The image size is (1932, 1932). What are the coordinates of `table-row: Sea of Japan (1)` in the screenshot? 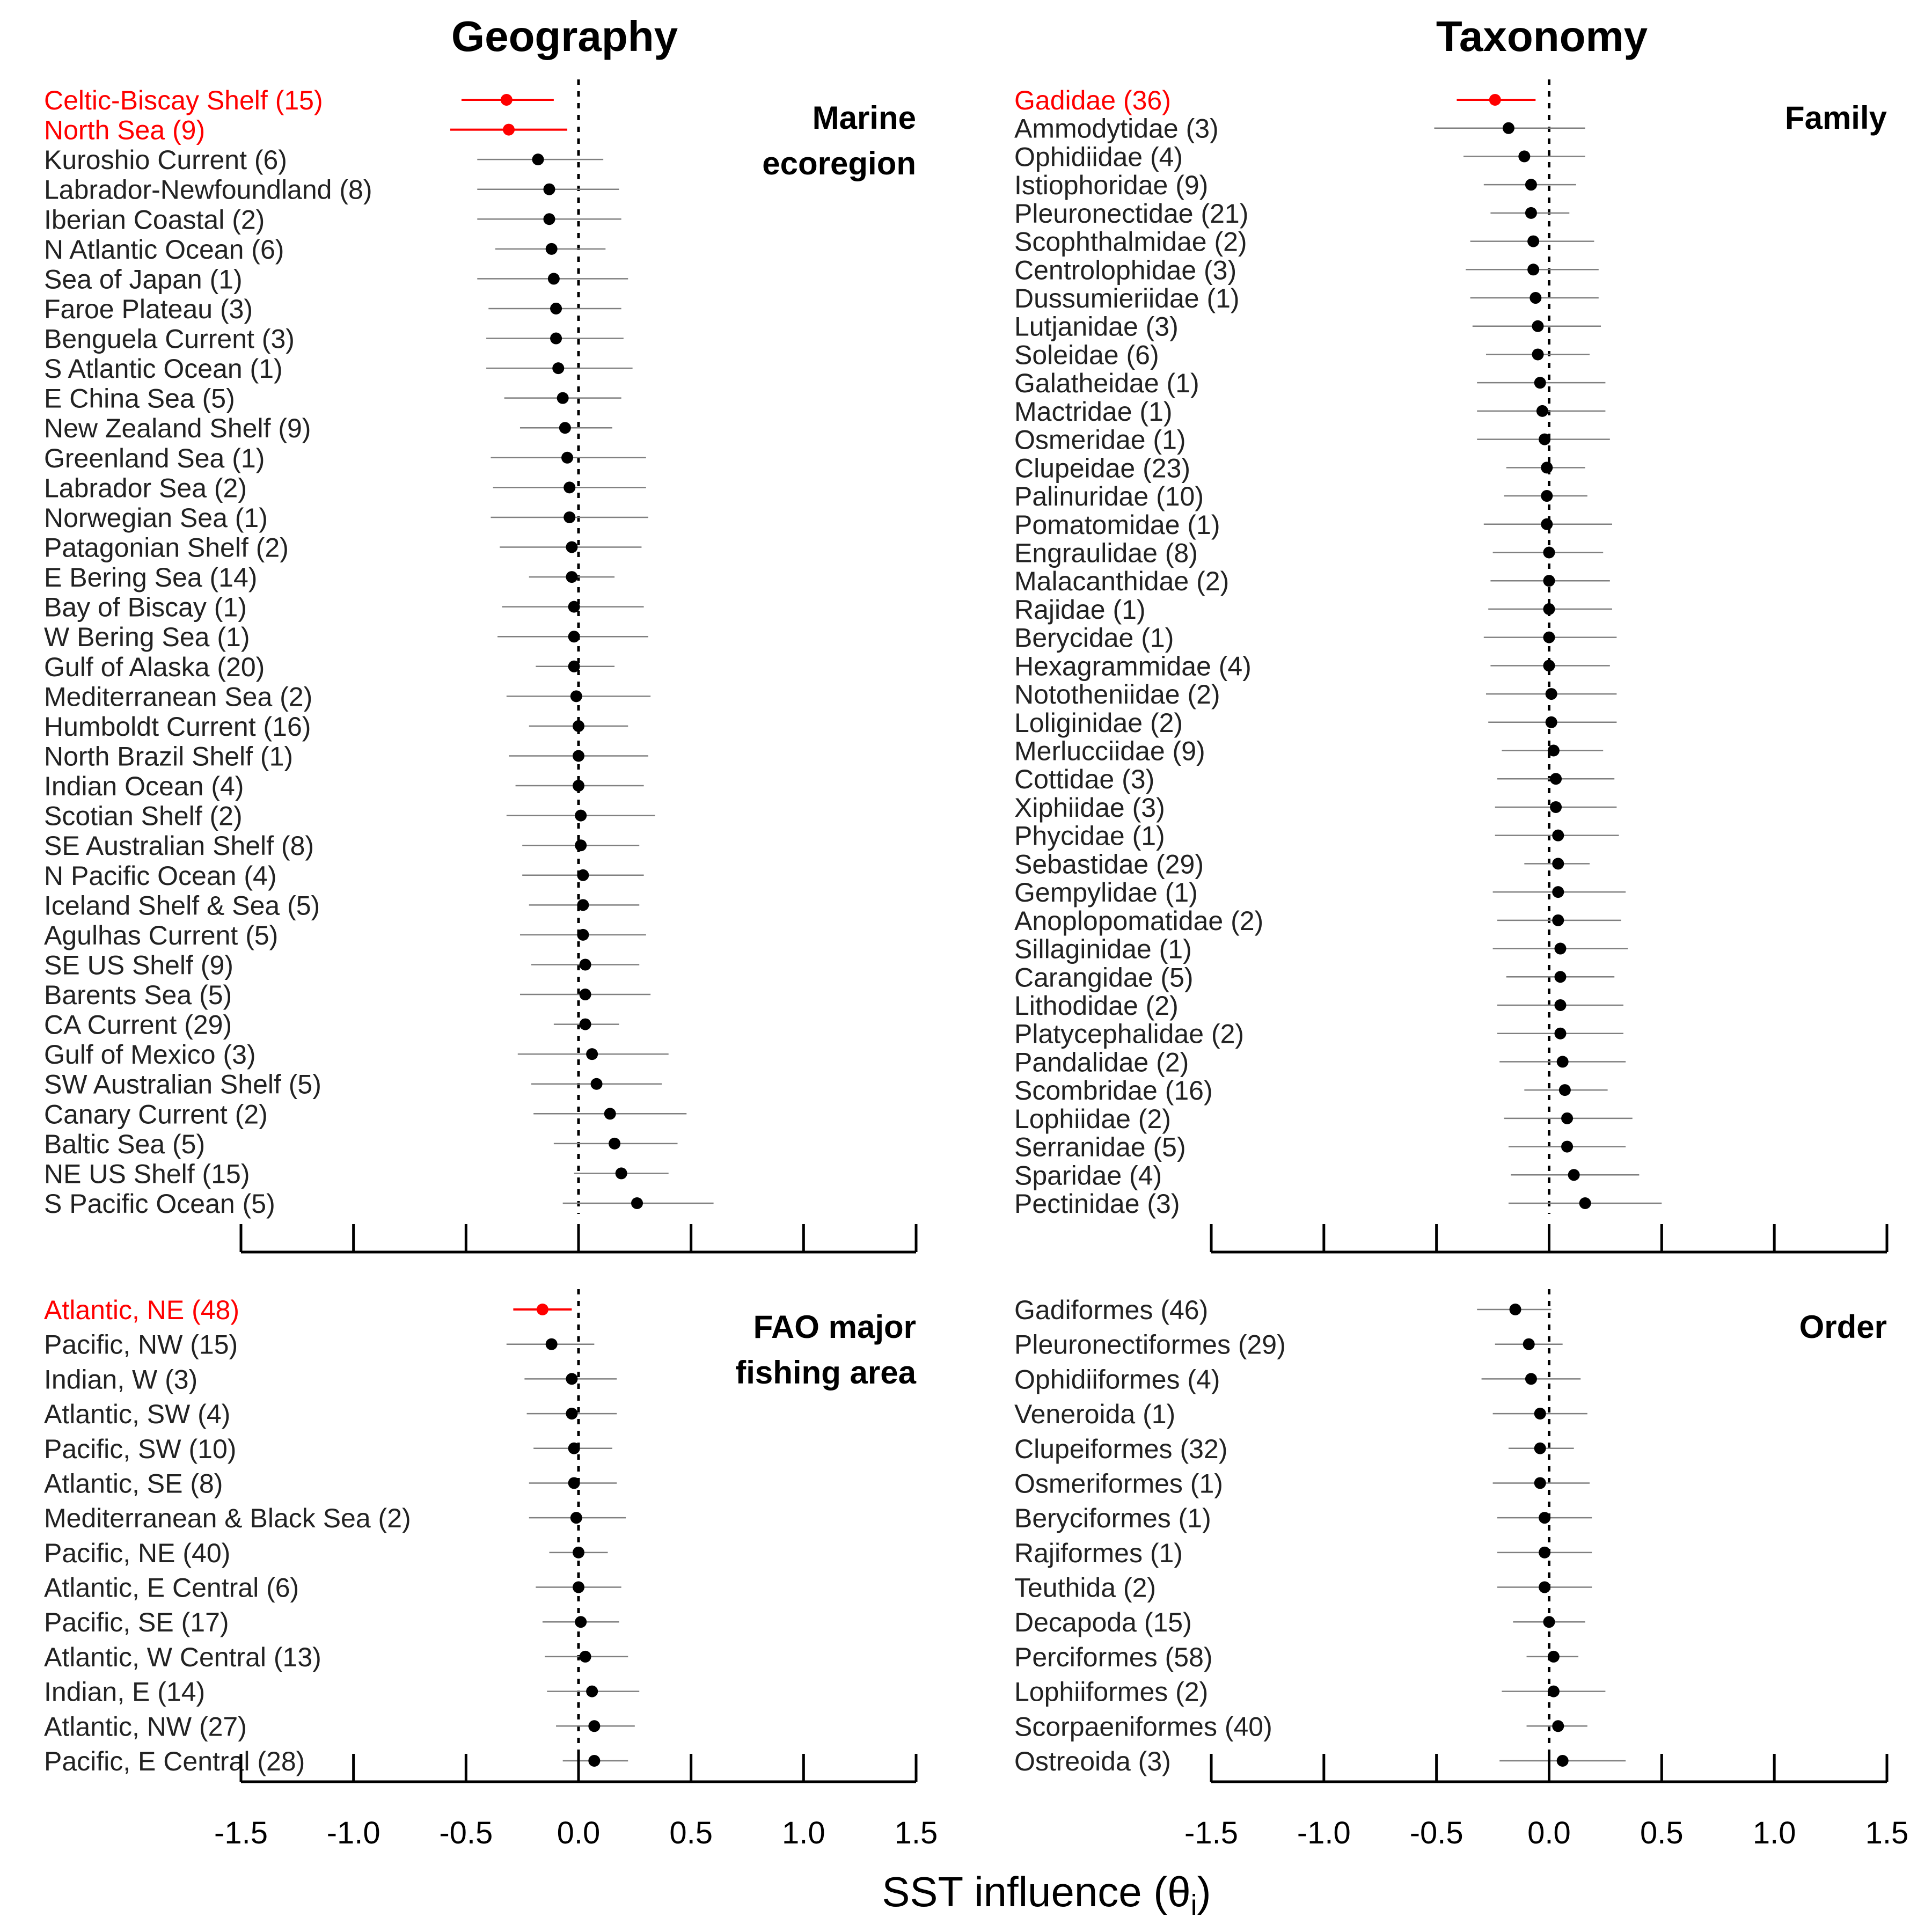 It's located at (336, 279).